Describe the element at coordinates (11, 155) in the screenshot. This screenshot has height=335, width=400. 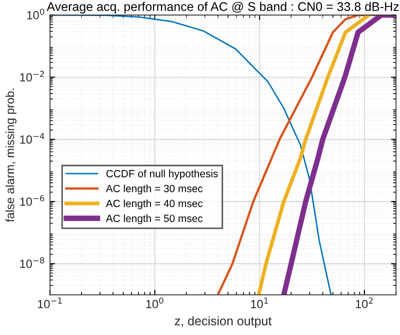
I see `y-axis-title: false alarm, missing prob.` at that location.